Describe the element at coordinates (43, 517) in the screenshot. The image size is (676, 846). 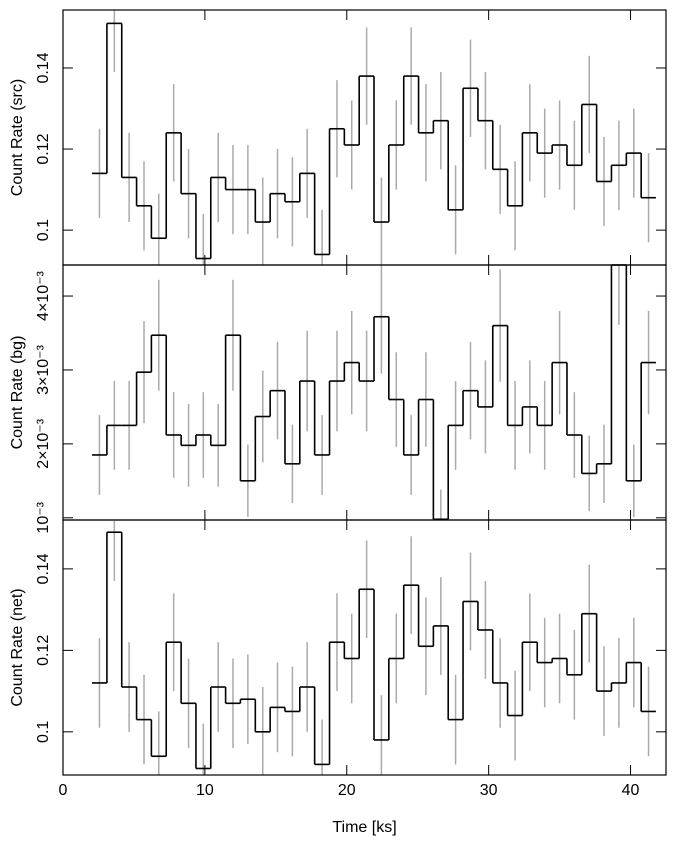
I see `y-tick-label: 10⁻³` at that location.